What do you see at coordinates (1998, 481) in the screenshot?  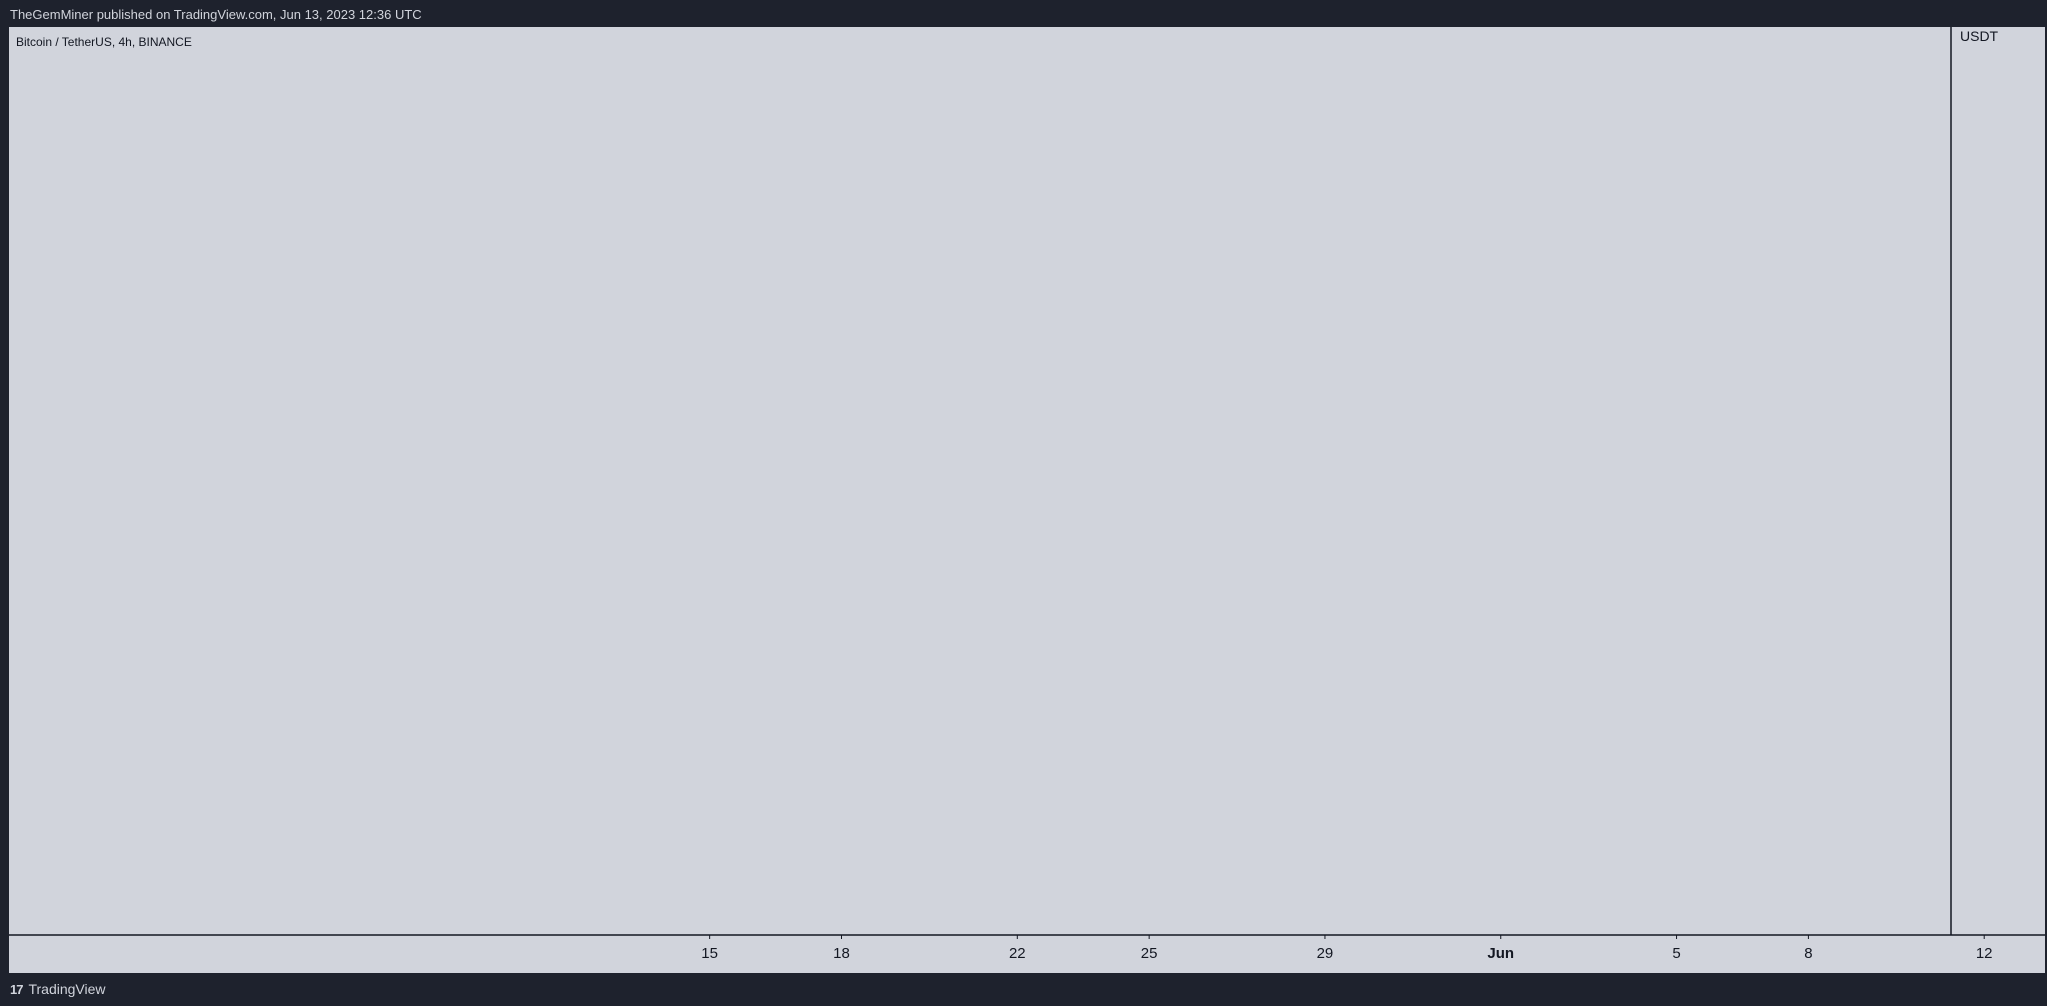 I see `price-axis-background` at bounding box center [1998, 481].